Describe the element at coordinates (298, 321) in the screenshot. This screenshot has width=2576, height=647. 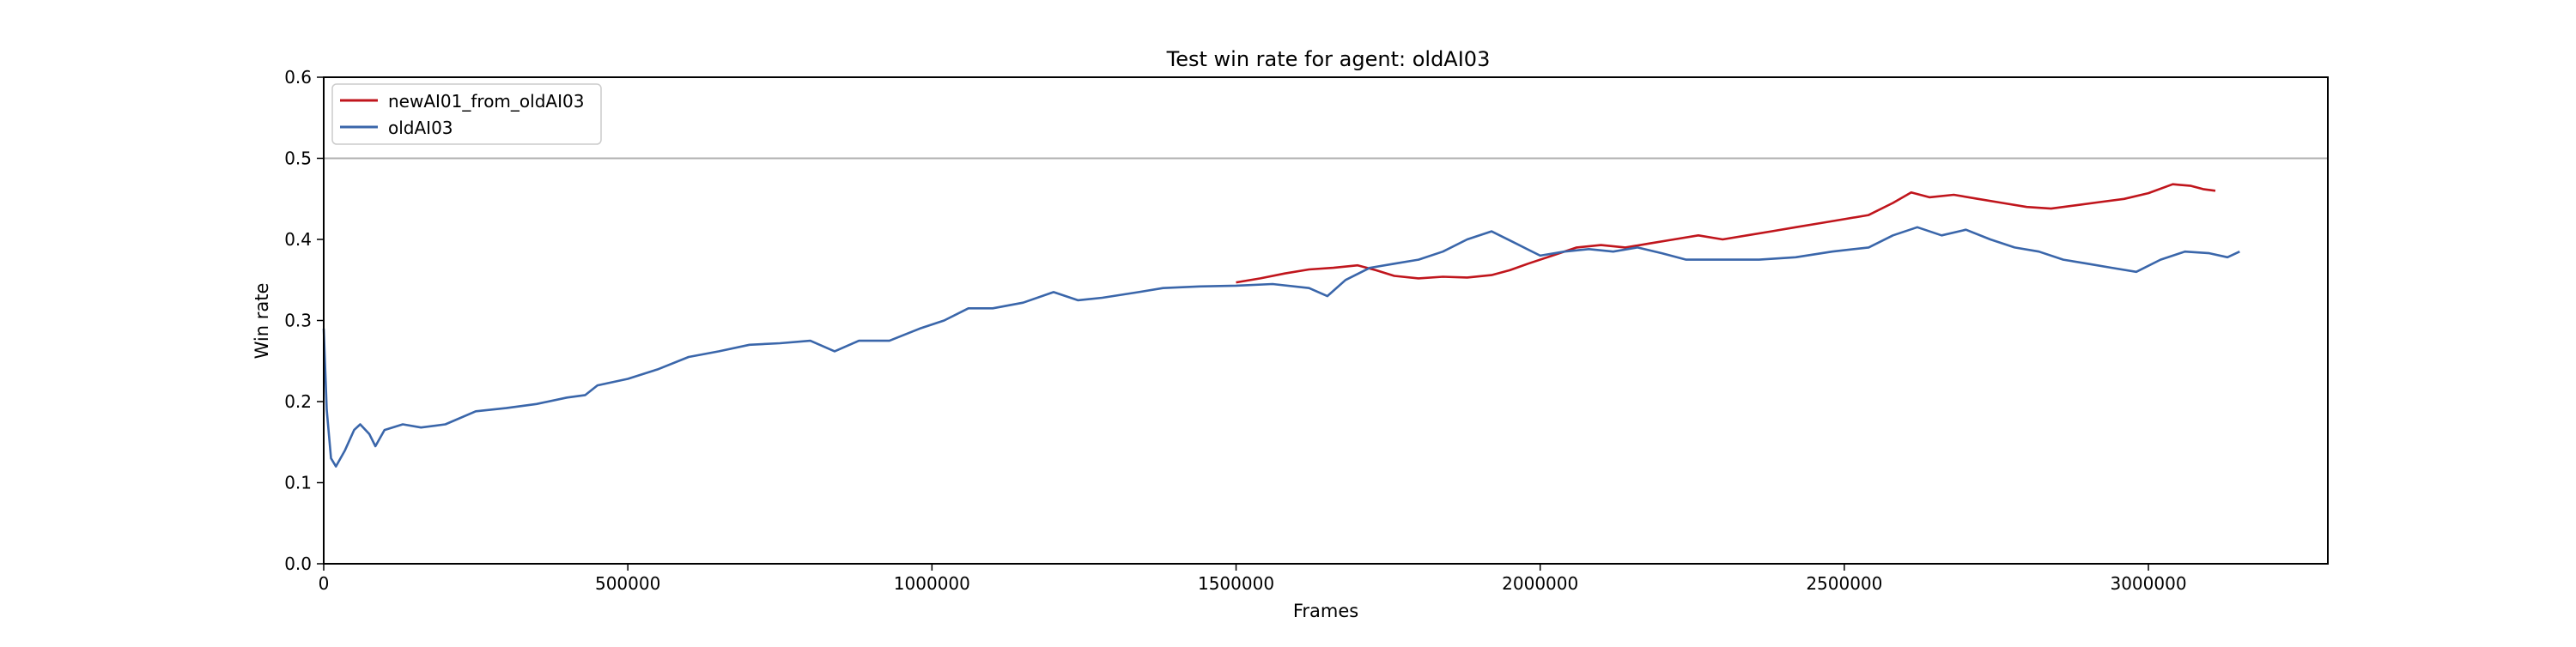
I see `y-tick-label: 0.3` at that location.